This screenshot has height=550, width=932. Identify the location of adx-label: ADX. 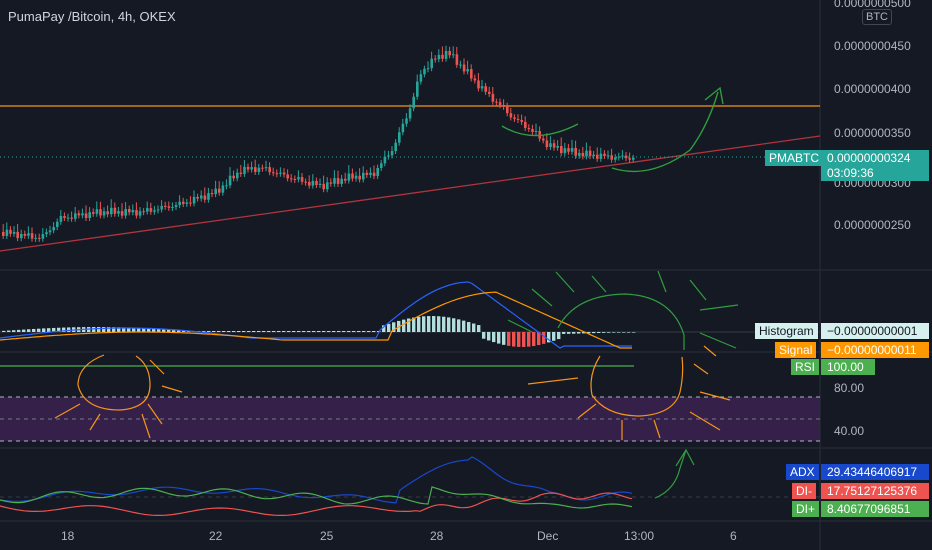
(802, 472).